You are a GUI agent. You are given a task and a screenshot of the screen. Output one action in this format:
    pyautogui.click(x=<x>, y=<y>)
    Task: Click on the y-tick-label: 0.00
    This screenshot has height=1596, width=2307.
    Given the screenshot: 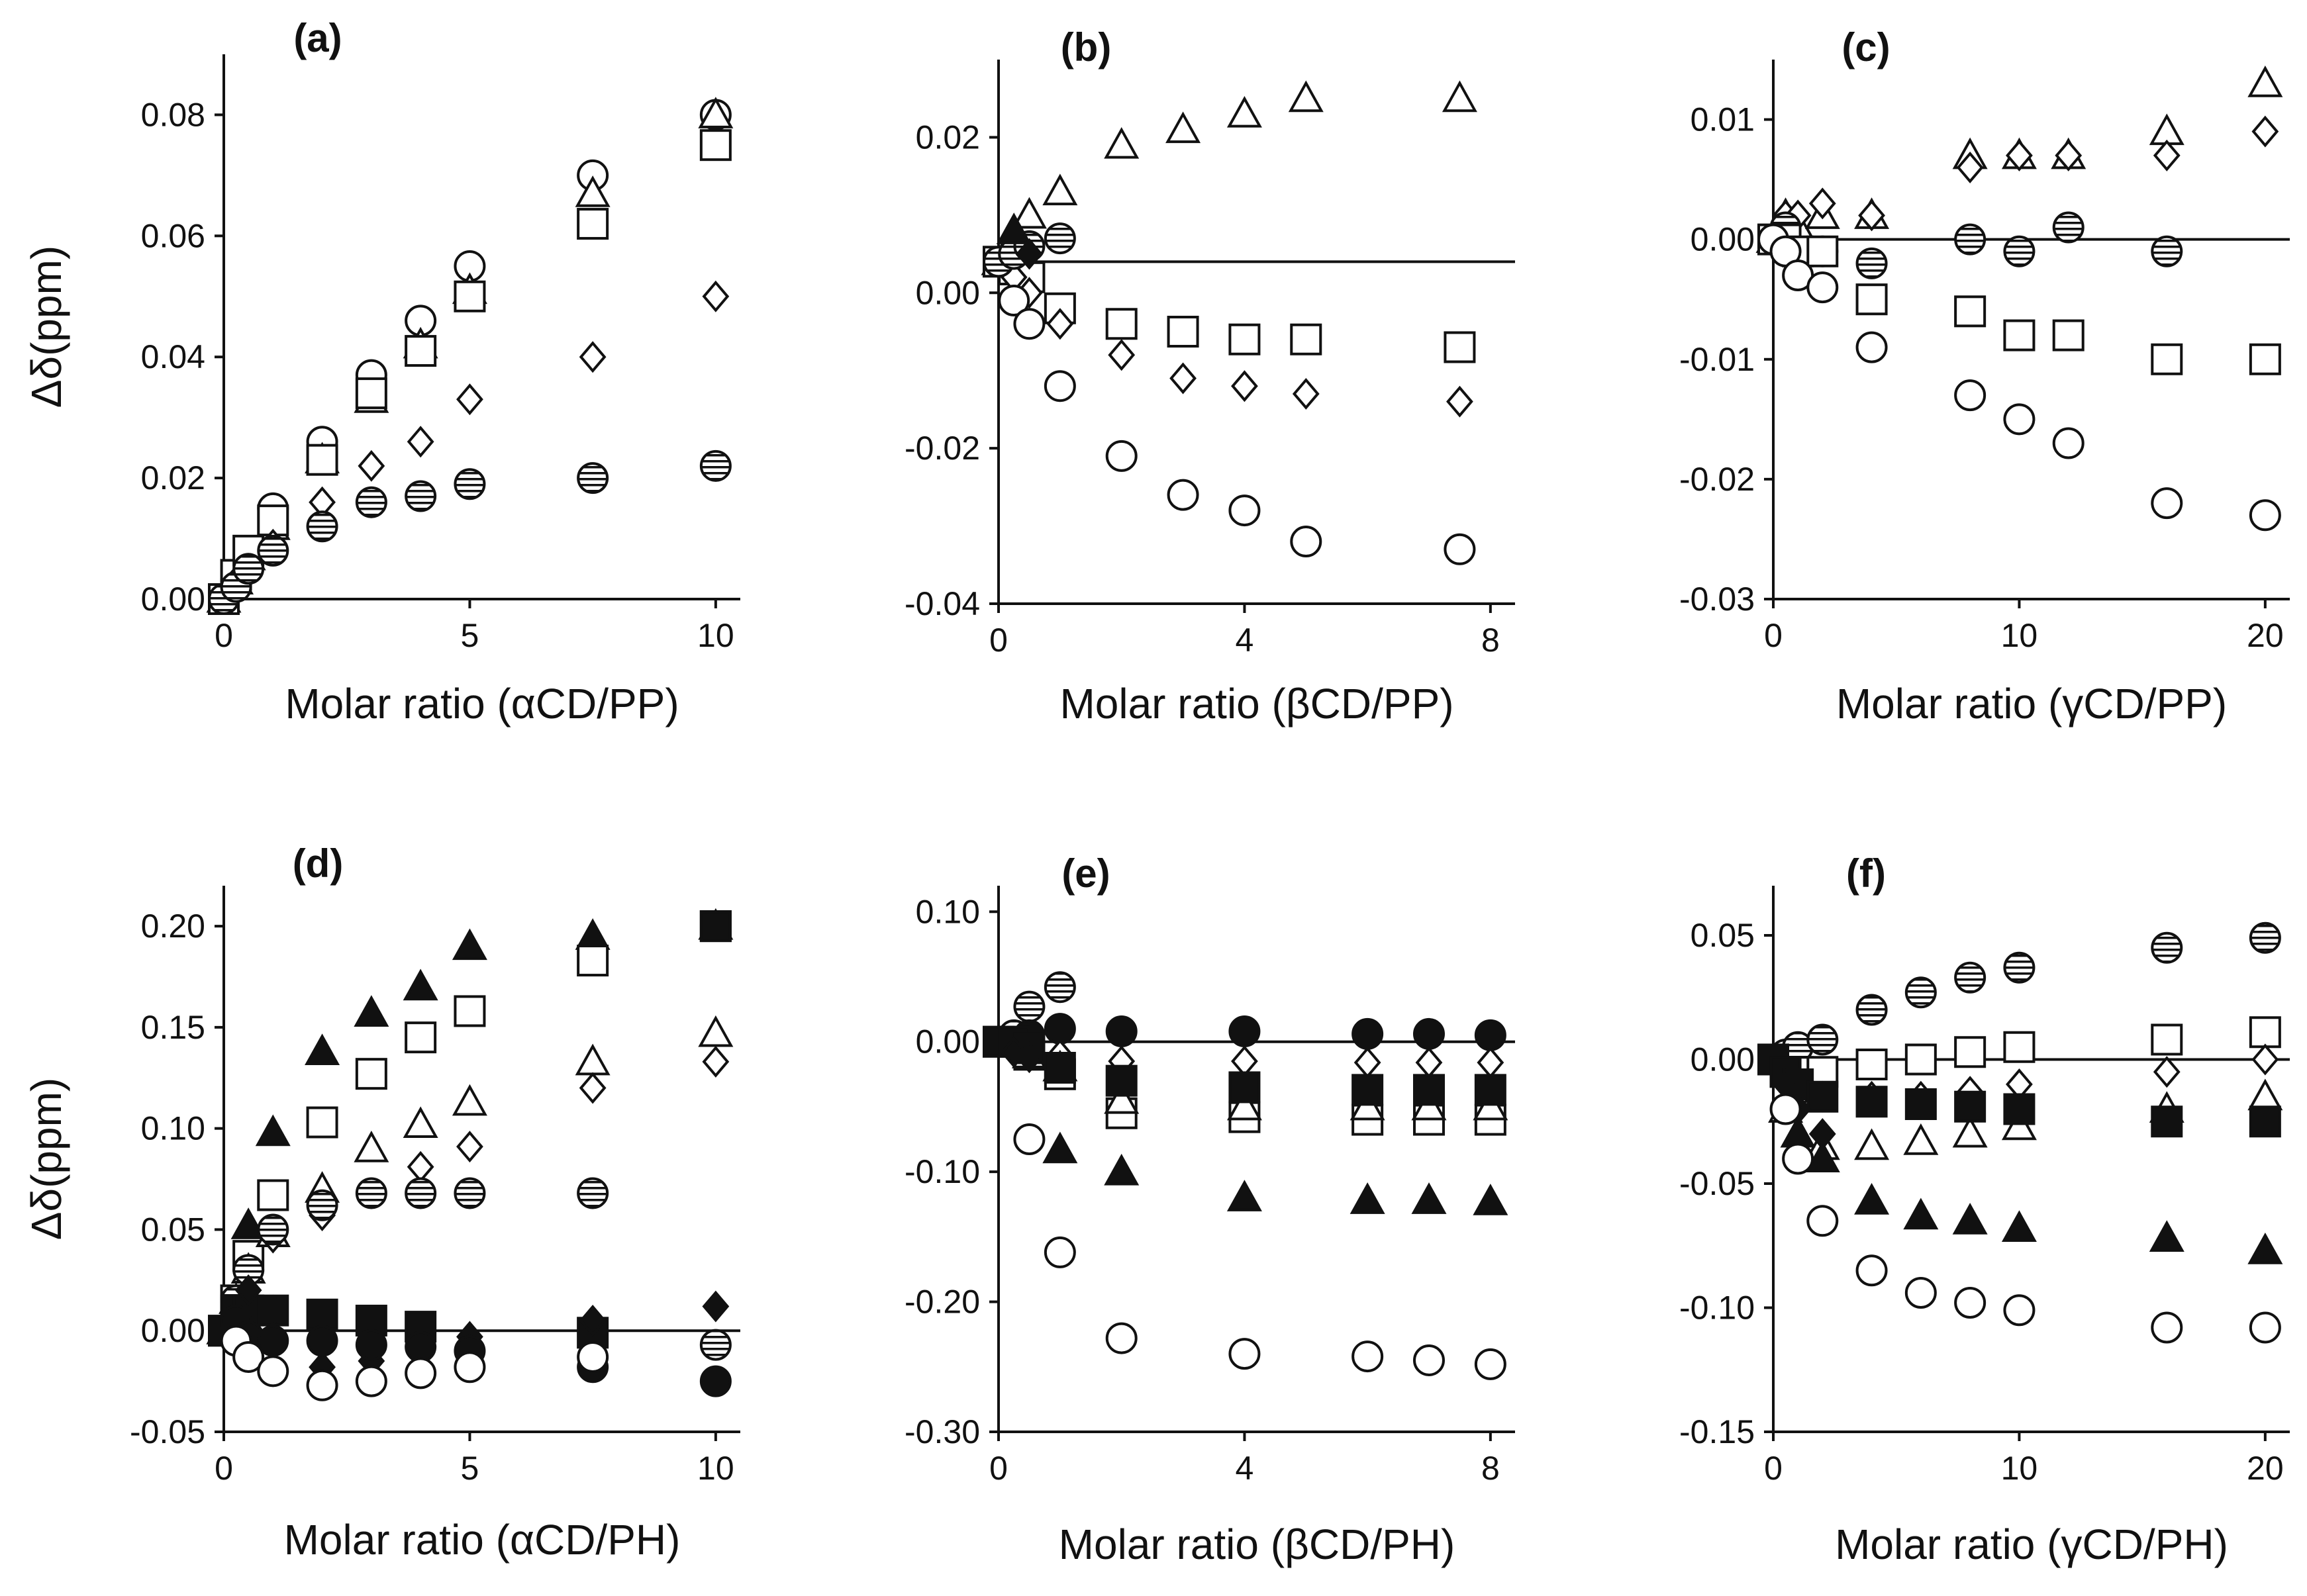 What is the action you would take?
    pyautogui.click(x=173, y=599)
    